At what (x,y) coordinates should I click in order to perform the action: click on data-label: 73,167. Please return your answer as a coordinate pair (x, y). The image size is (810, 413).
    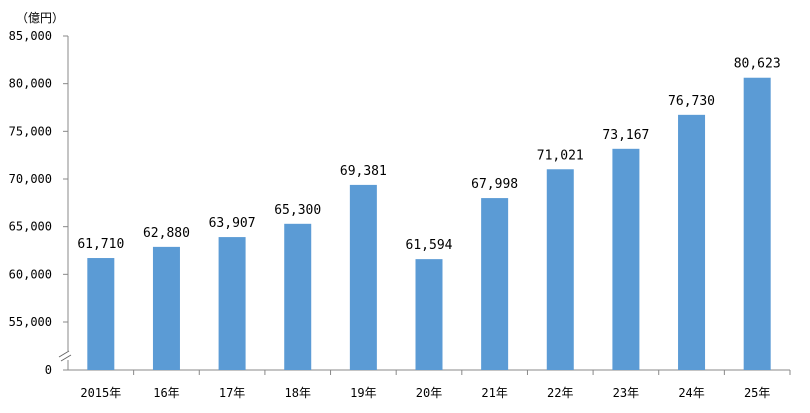
    Looking at the image, I should click on (625, 135).